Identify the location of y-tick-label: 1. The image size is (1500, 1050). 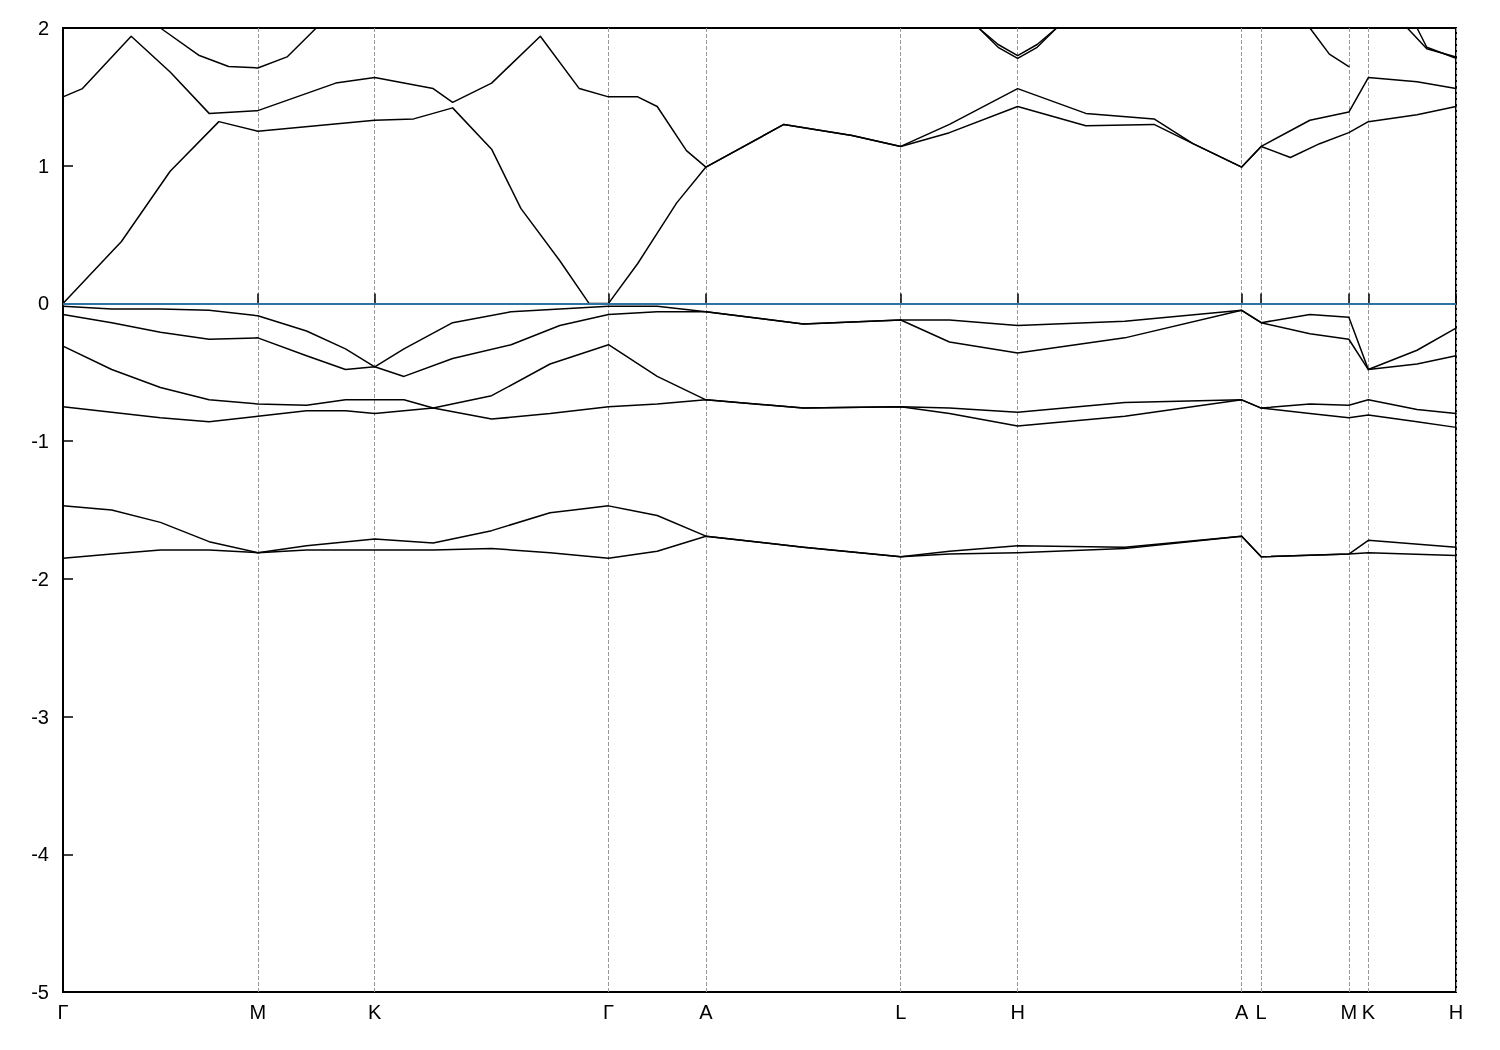
(43, 165).